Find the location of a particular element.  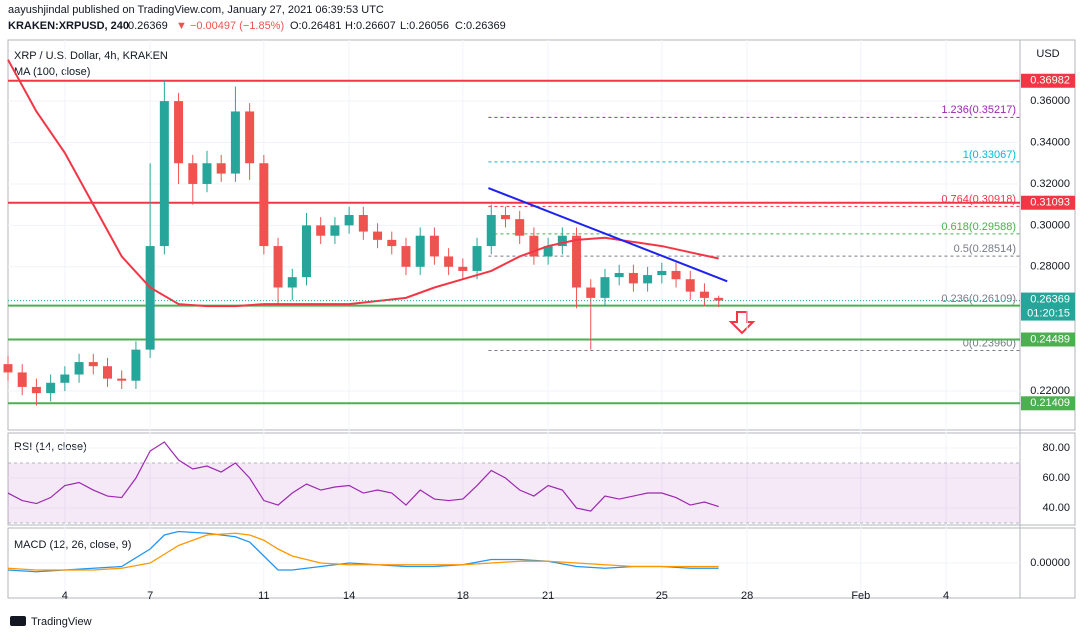

y-tick-label: 40.00 is located at coordinates (1056, 508).